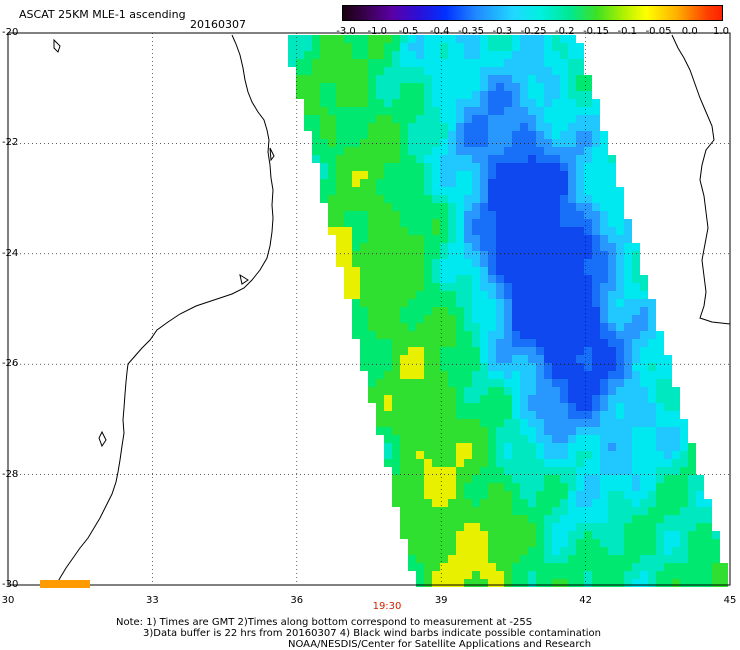  Describe the element at coordinates (408, 31) in the screenshot. I see `colorbar-label: -0.5` at that location.